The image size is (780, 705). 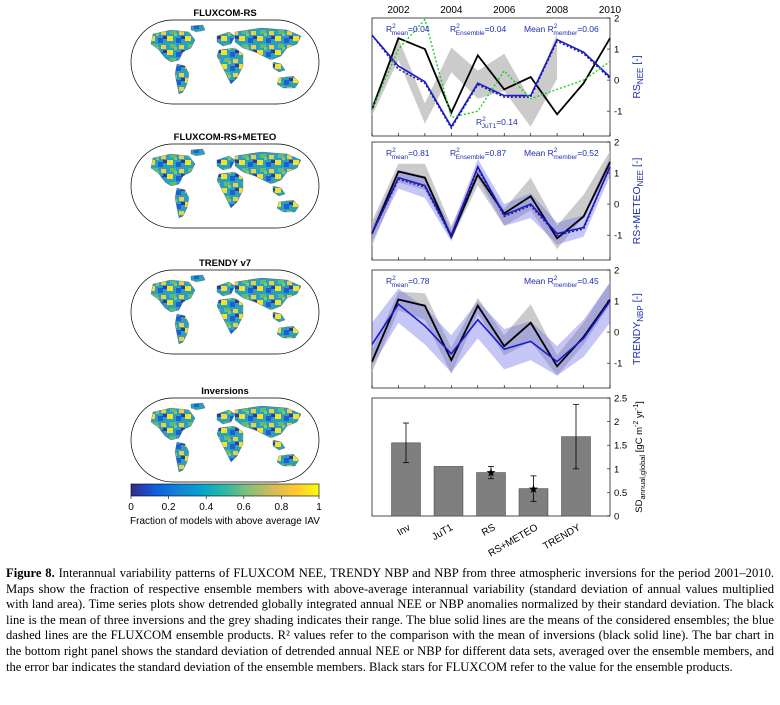 What do you see at coordinates (638, 329) in the screenshot?
I see `panel-ylabel: TRENDYNBP [-]` at bounding box center [638, 329].